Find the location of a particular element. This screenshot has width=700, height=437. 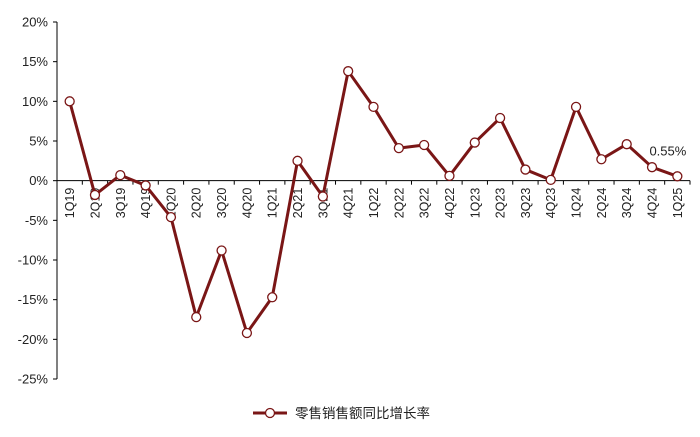

data-label: 0.55% is located at coordinates (667, 150).